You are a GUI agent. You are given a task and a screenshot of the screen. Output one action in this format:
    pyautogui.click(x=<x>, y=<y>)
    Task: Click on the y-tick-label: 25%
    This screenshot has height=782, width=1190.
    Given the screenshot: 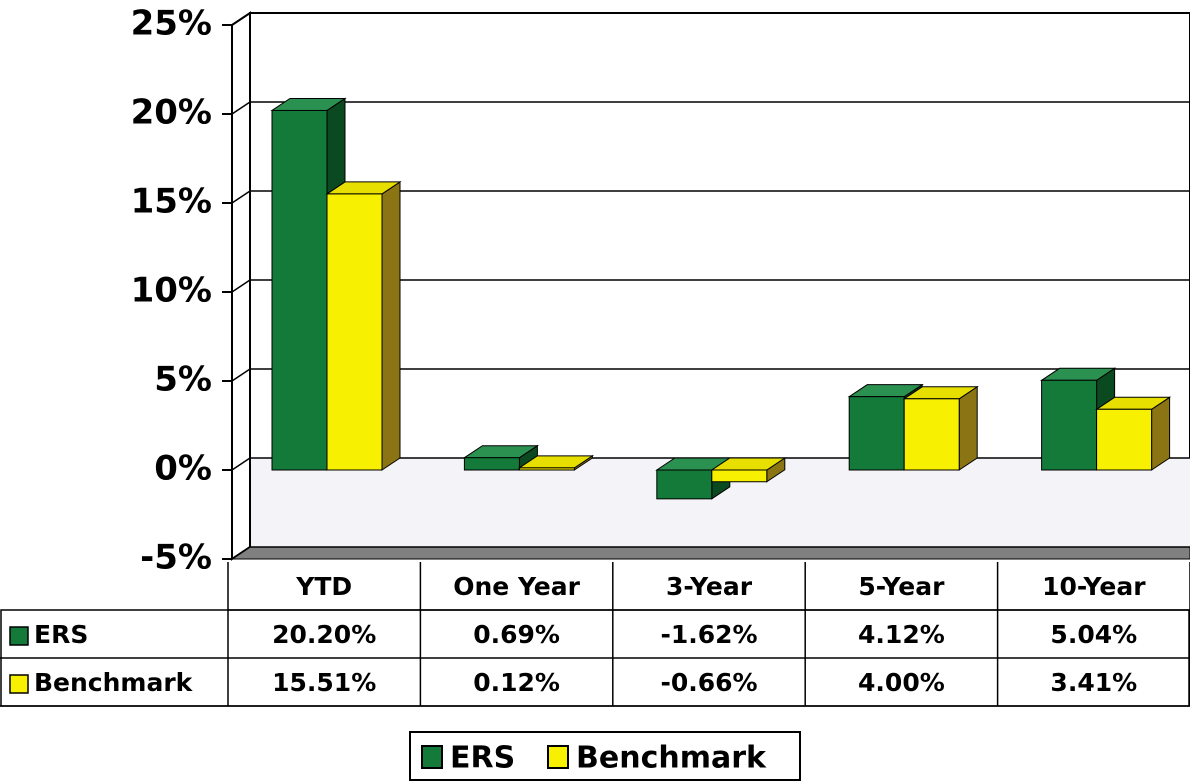 What is the action you would take?
    pyautogui.click(x=171, y=24)
    